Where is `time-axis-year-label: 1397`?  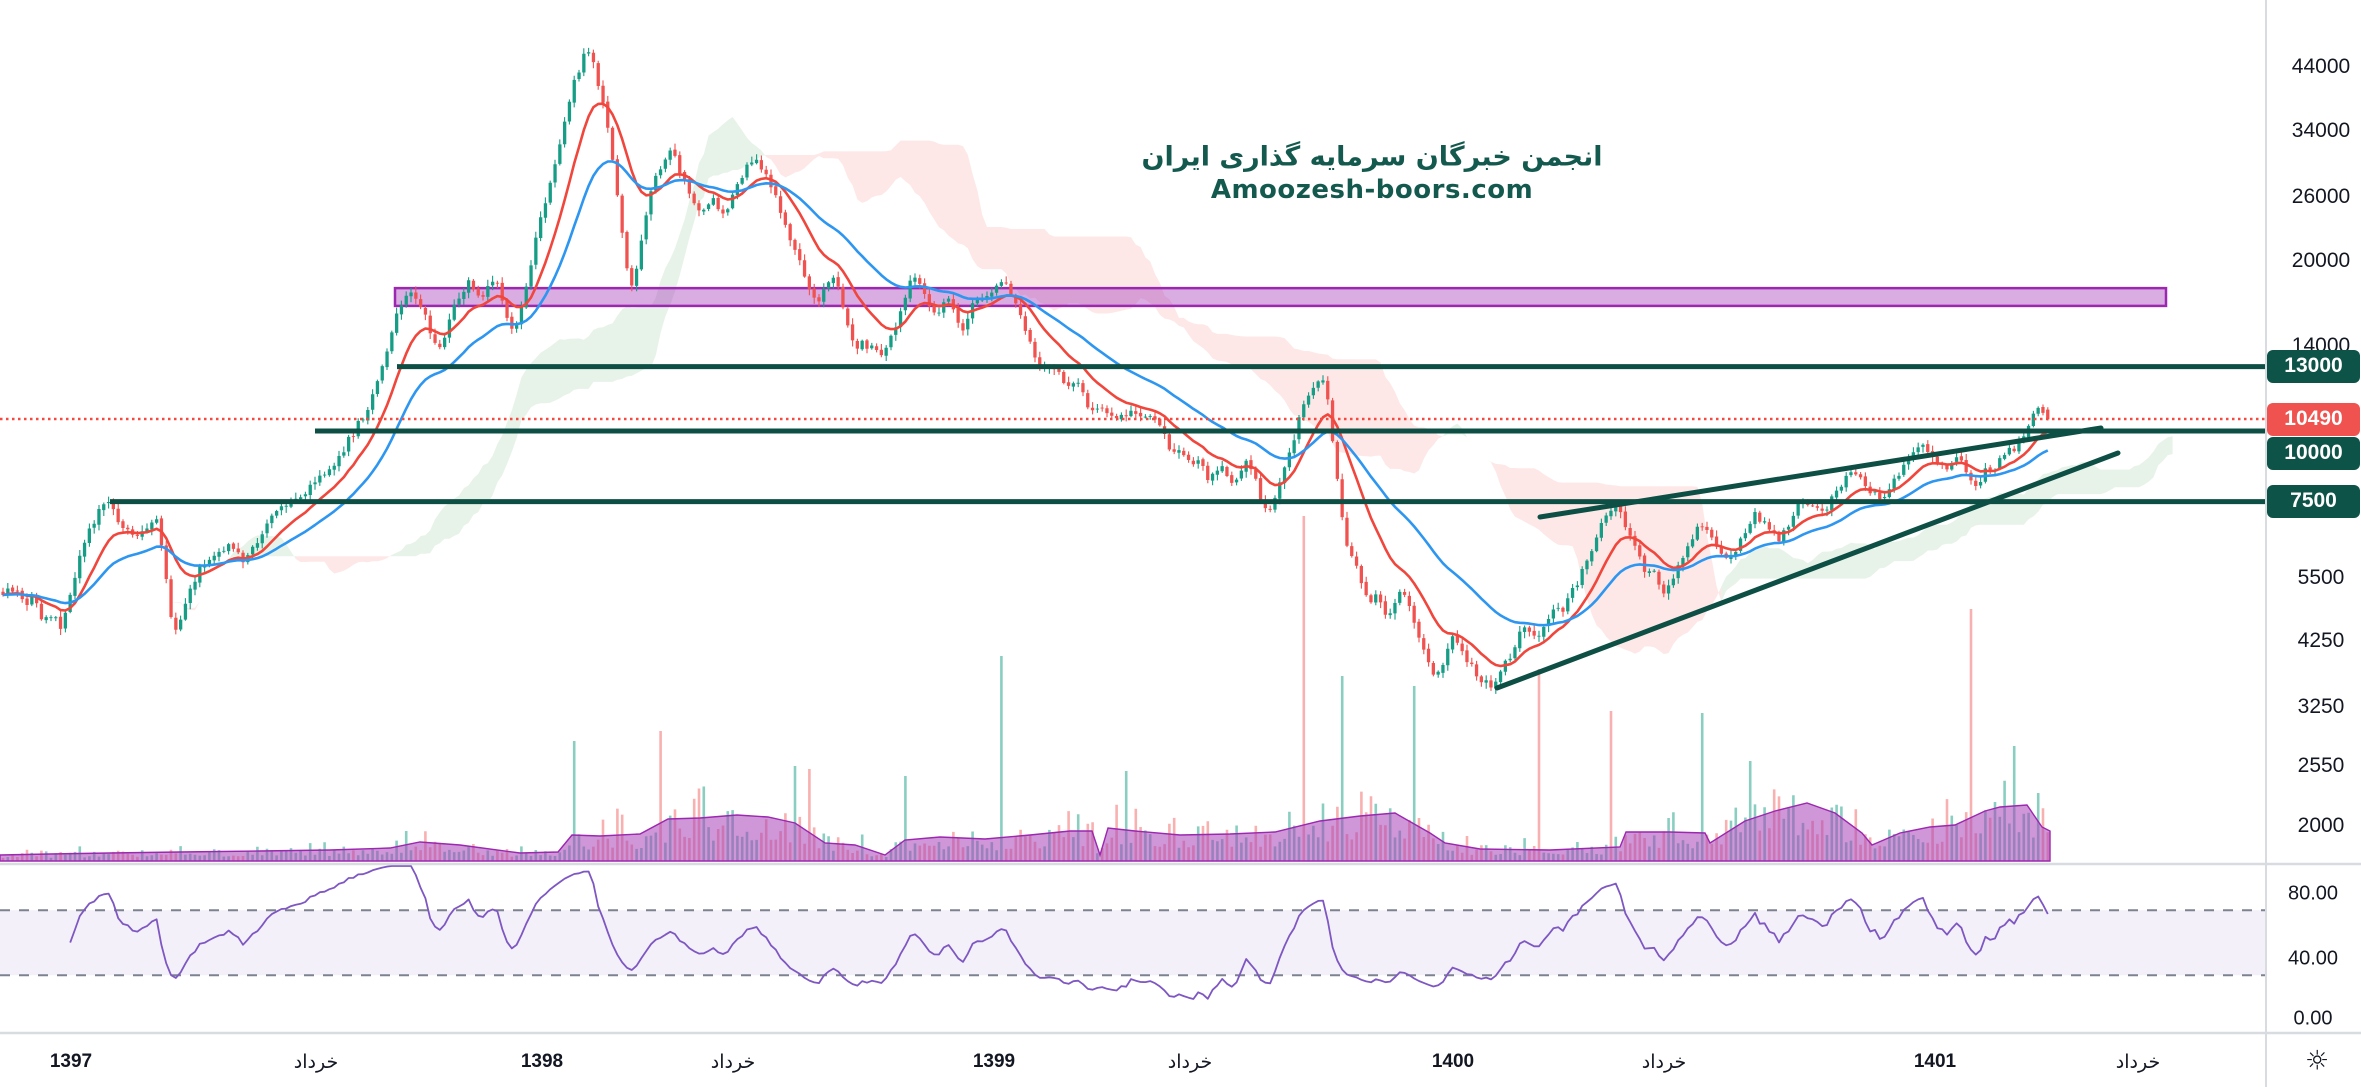
time-axis-year-label: 1397 is located at coordinates (71, 1061).